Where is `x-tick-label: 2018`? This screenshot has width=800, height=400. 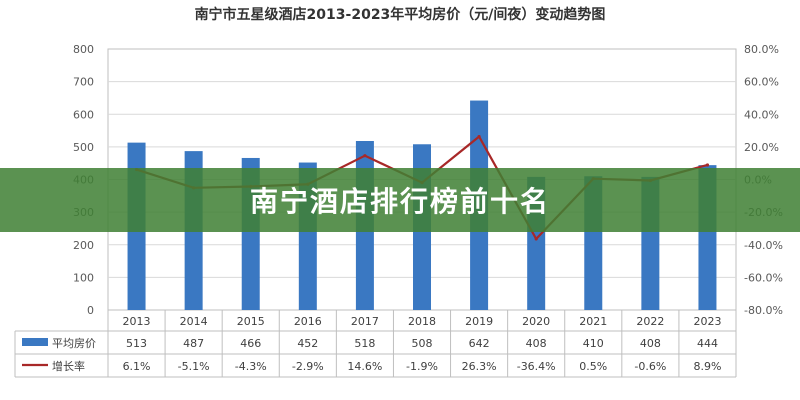 x-tick-label: 2018 is located at coordinates (422, 321).